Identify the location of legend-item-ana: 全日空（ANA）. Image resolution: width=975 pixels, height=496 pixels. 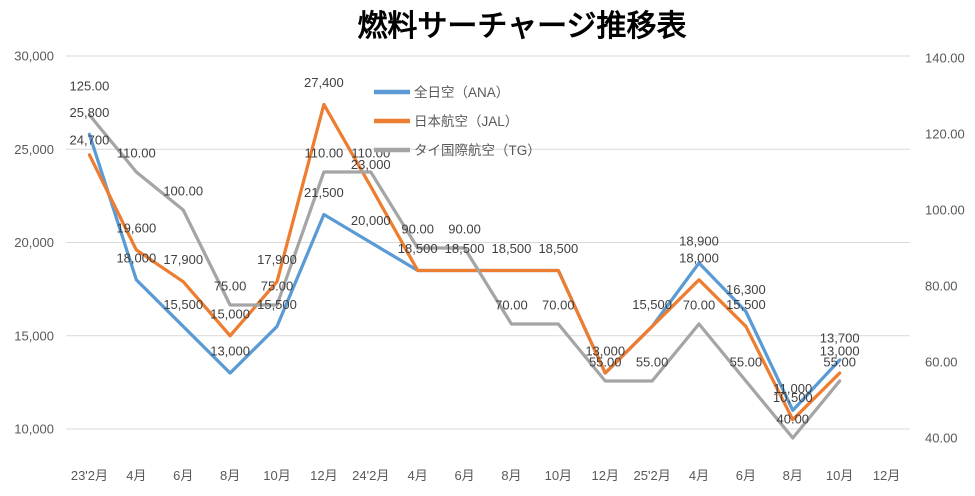
(441, 92).